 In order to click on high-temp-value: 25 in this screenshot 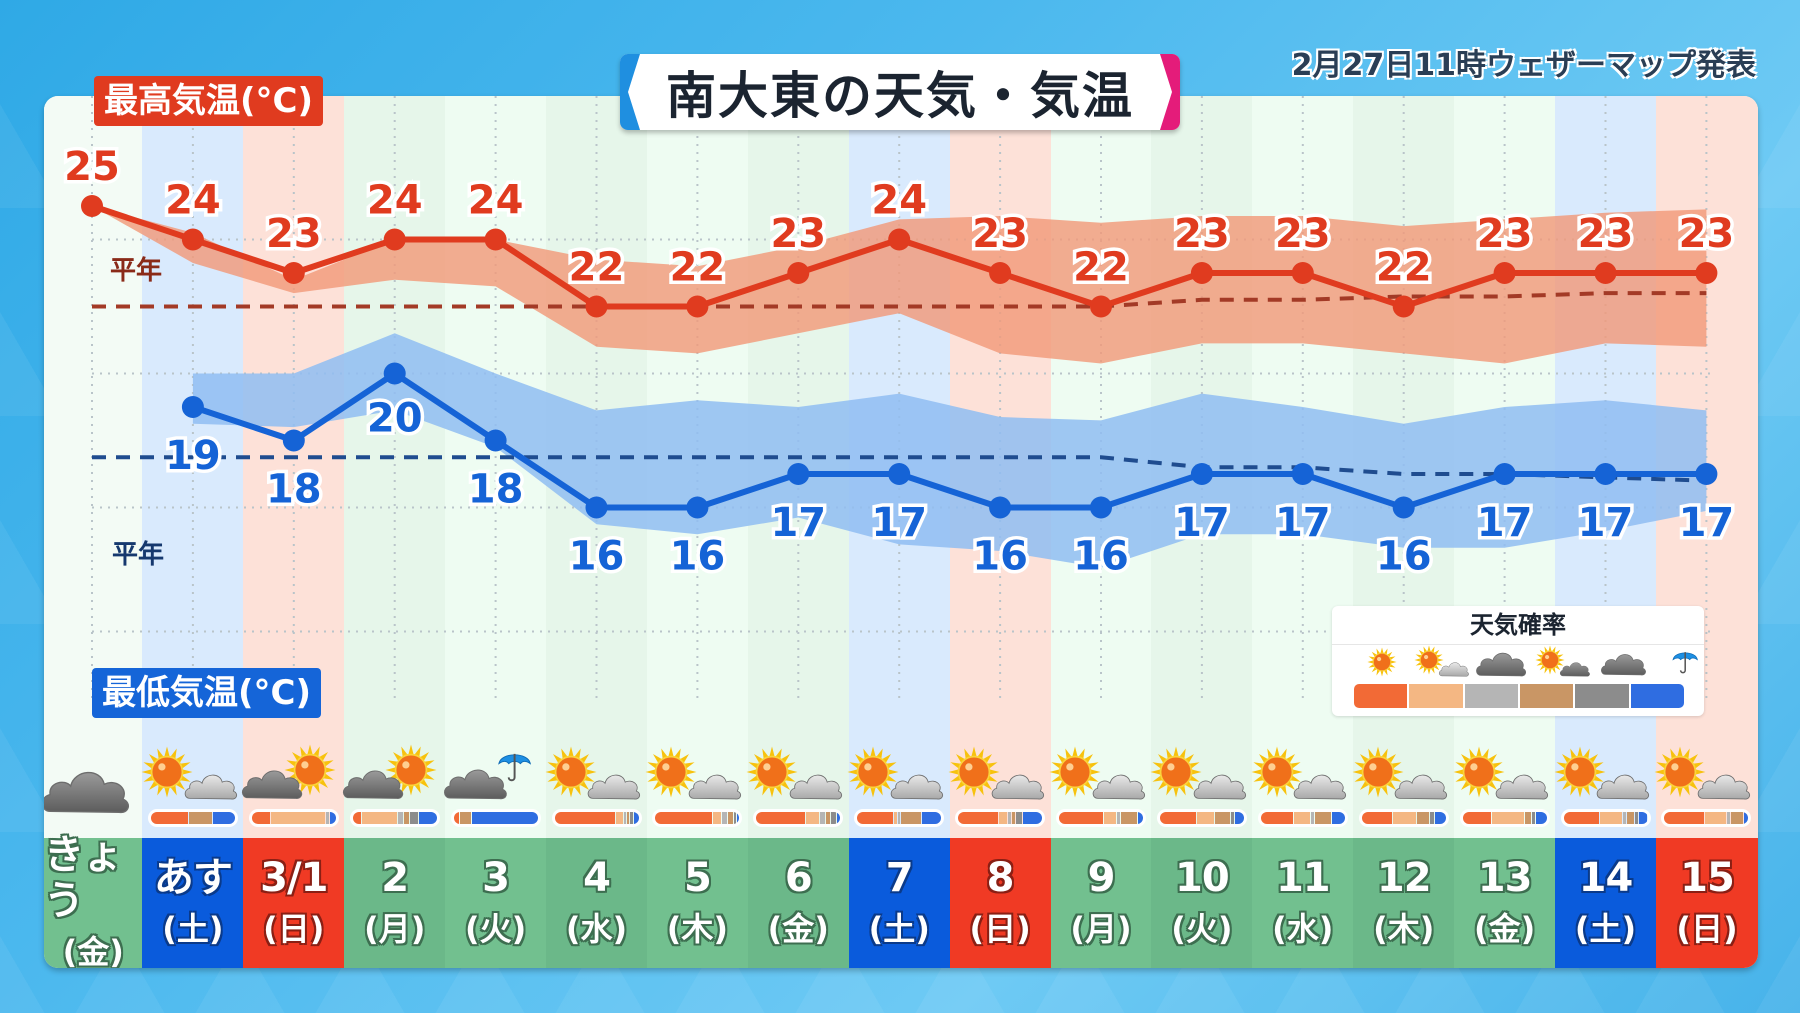, I will do `click(92, 167)`.